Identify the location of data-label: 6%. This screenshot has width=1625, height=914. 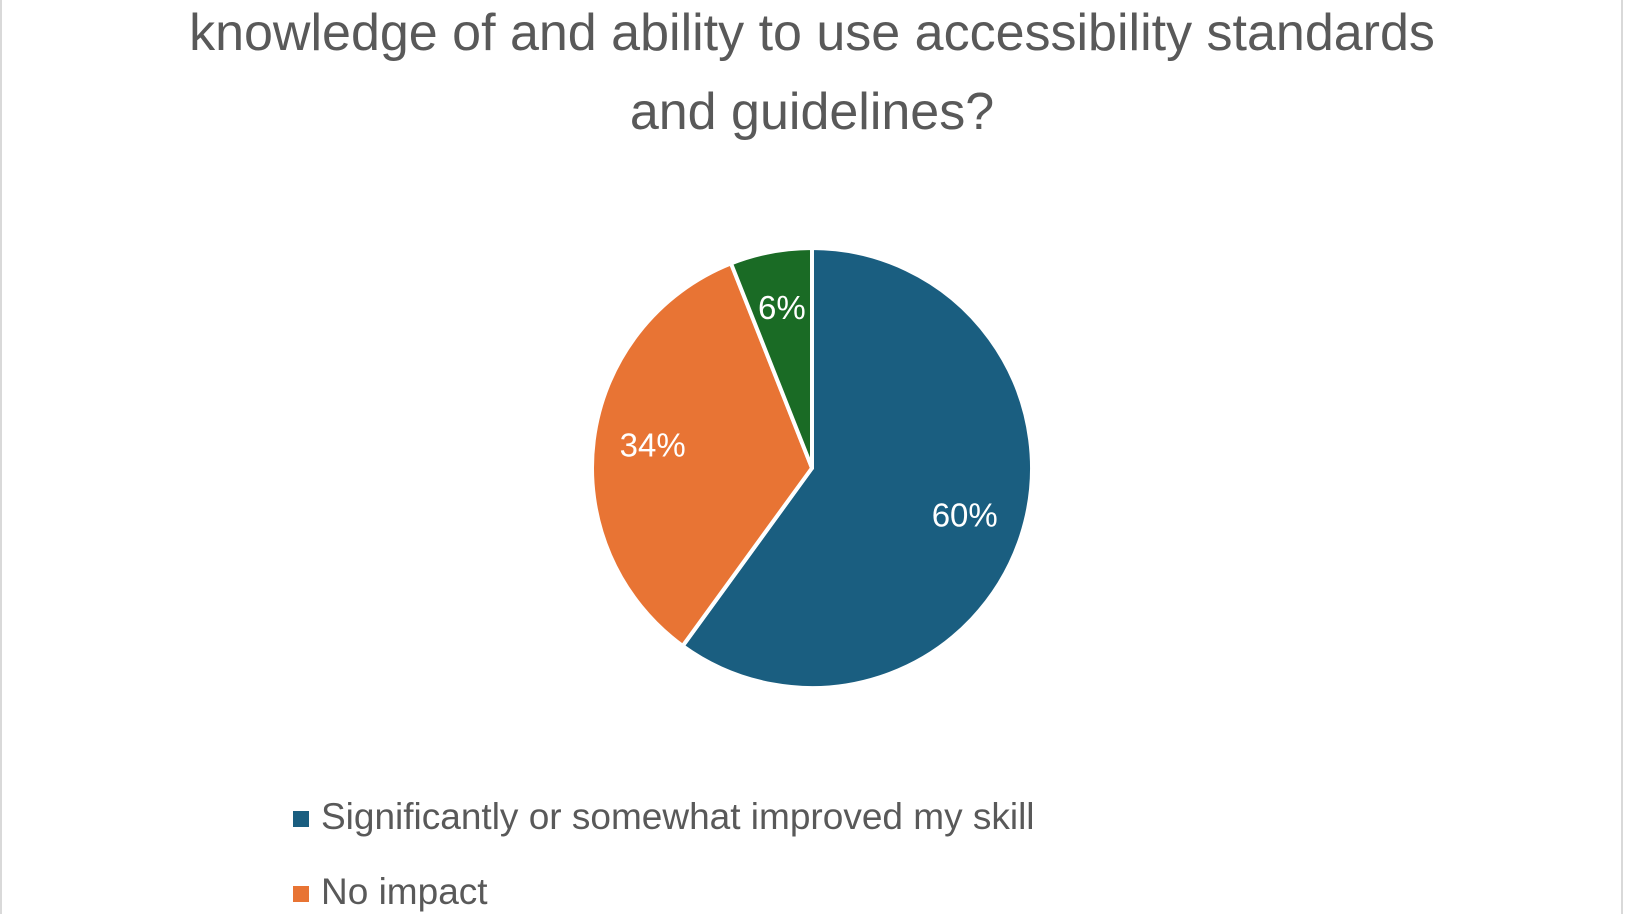
(782, 307).